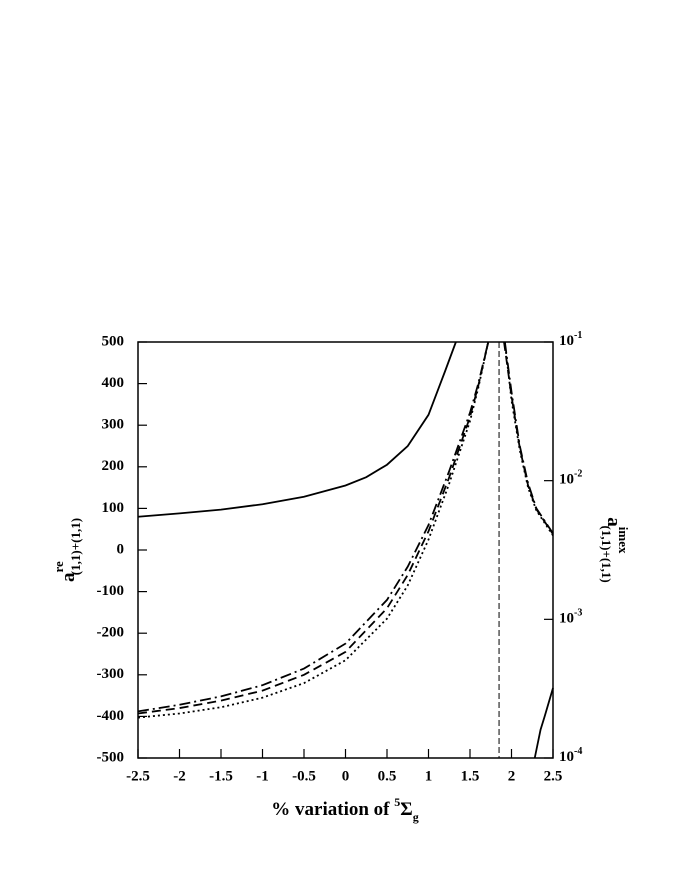  What do you see at coordinates (113, 425) in the screenshot?
I see `y-tick-label: 300` at bounding box center [113, 425].